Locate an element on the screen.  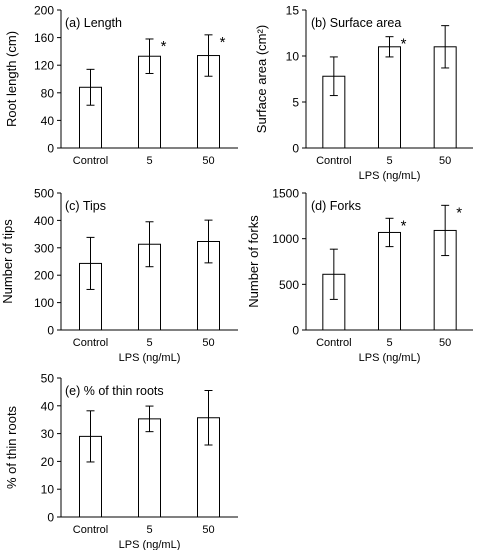
y-tick-label: 100 is located at coordinates (44, 303).